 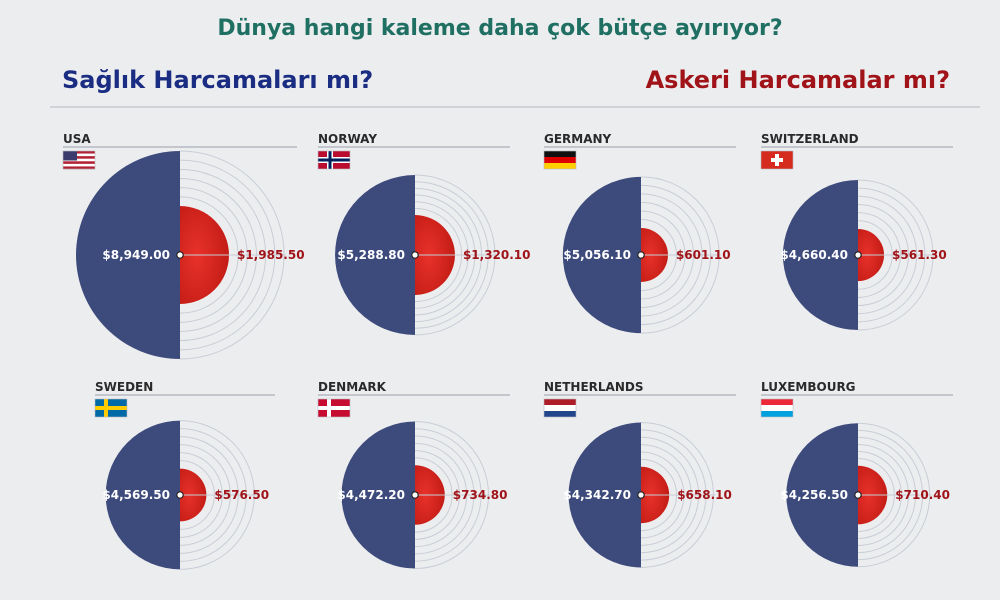 I want to click on netherlands-flag-icon, so click(x=560, y=408).